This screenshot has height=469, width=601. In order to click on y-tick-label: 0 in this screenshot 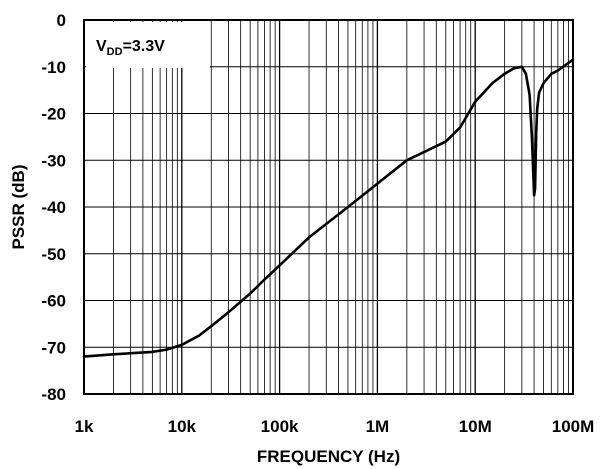, I will do `click(61, 20)`.